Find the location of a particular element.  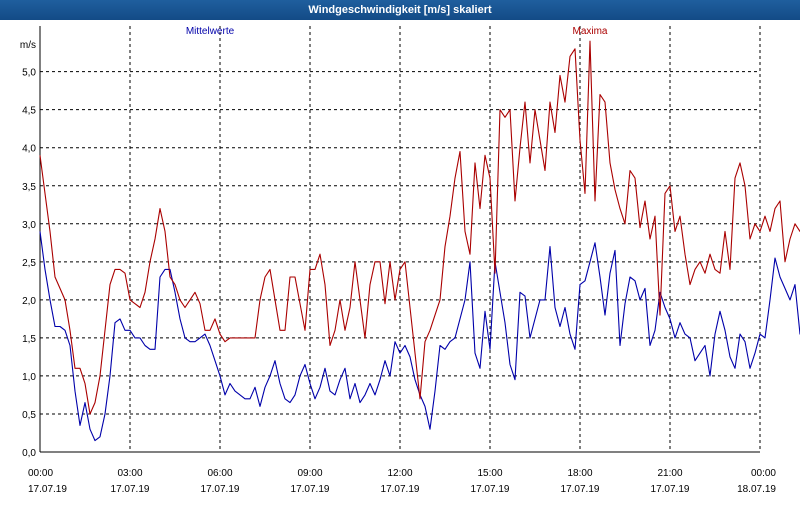

y-tick-label: 2,5 is located at coordinates (29, 263).